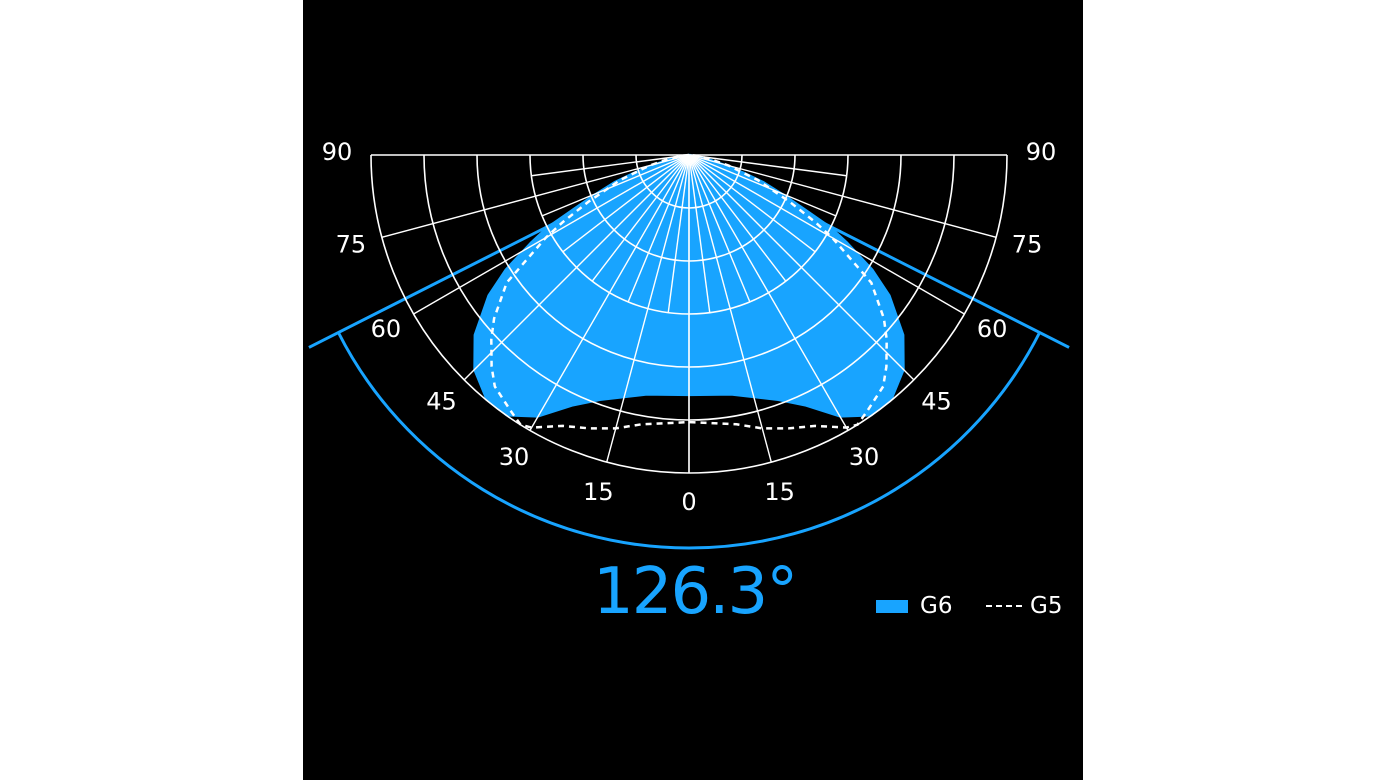  I want to click on series-g5-line, so click(689, 291).